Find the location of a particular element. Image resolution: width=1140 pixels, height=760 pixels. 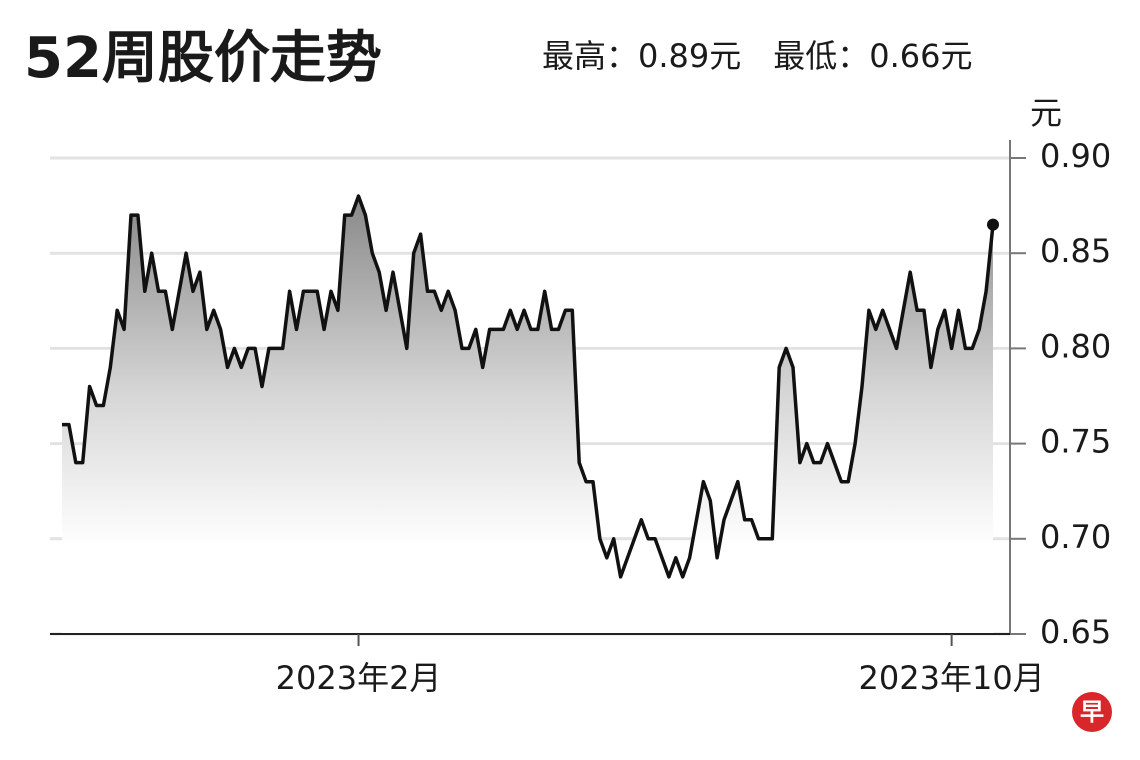

y-axis-label: 元 is located at coordinates (1046, 113).